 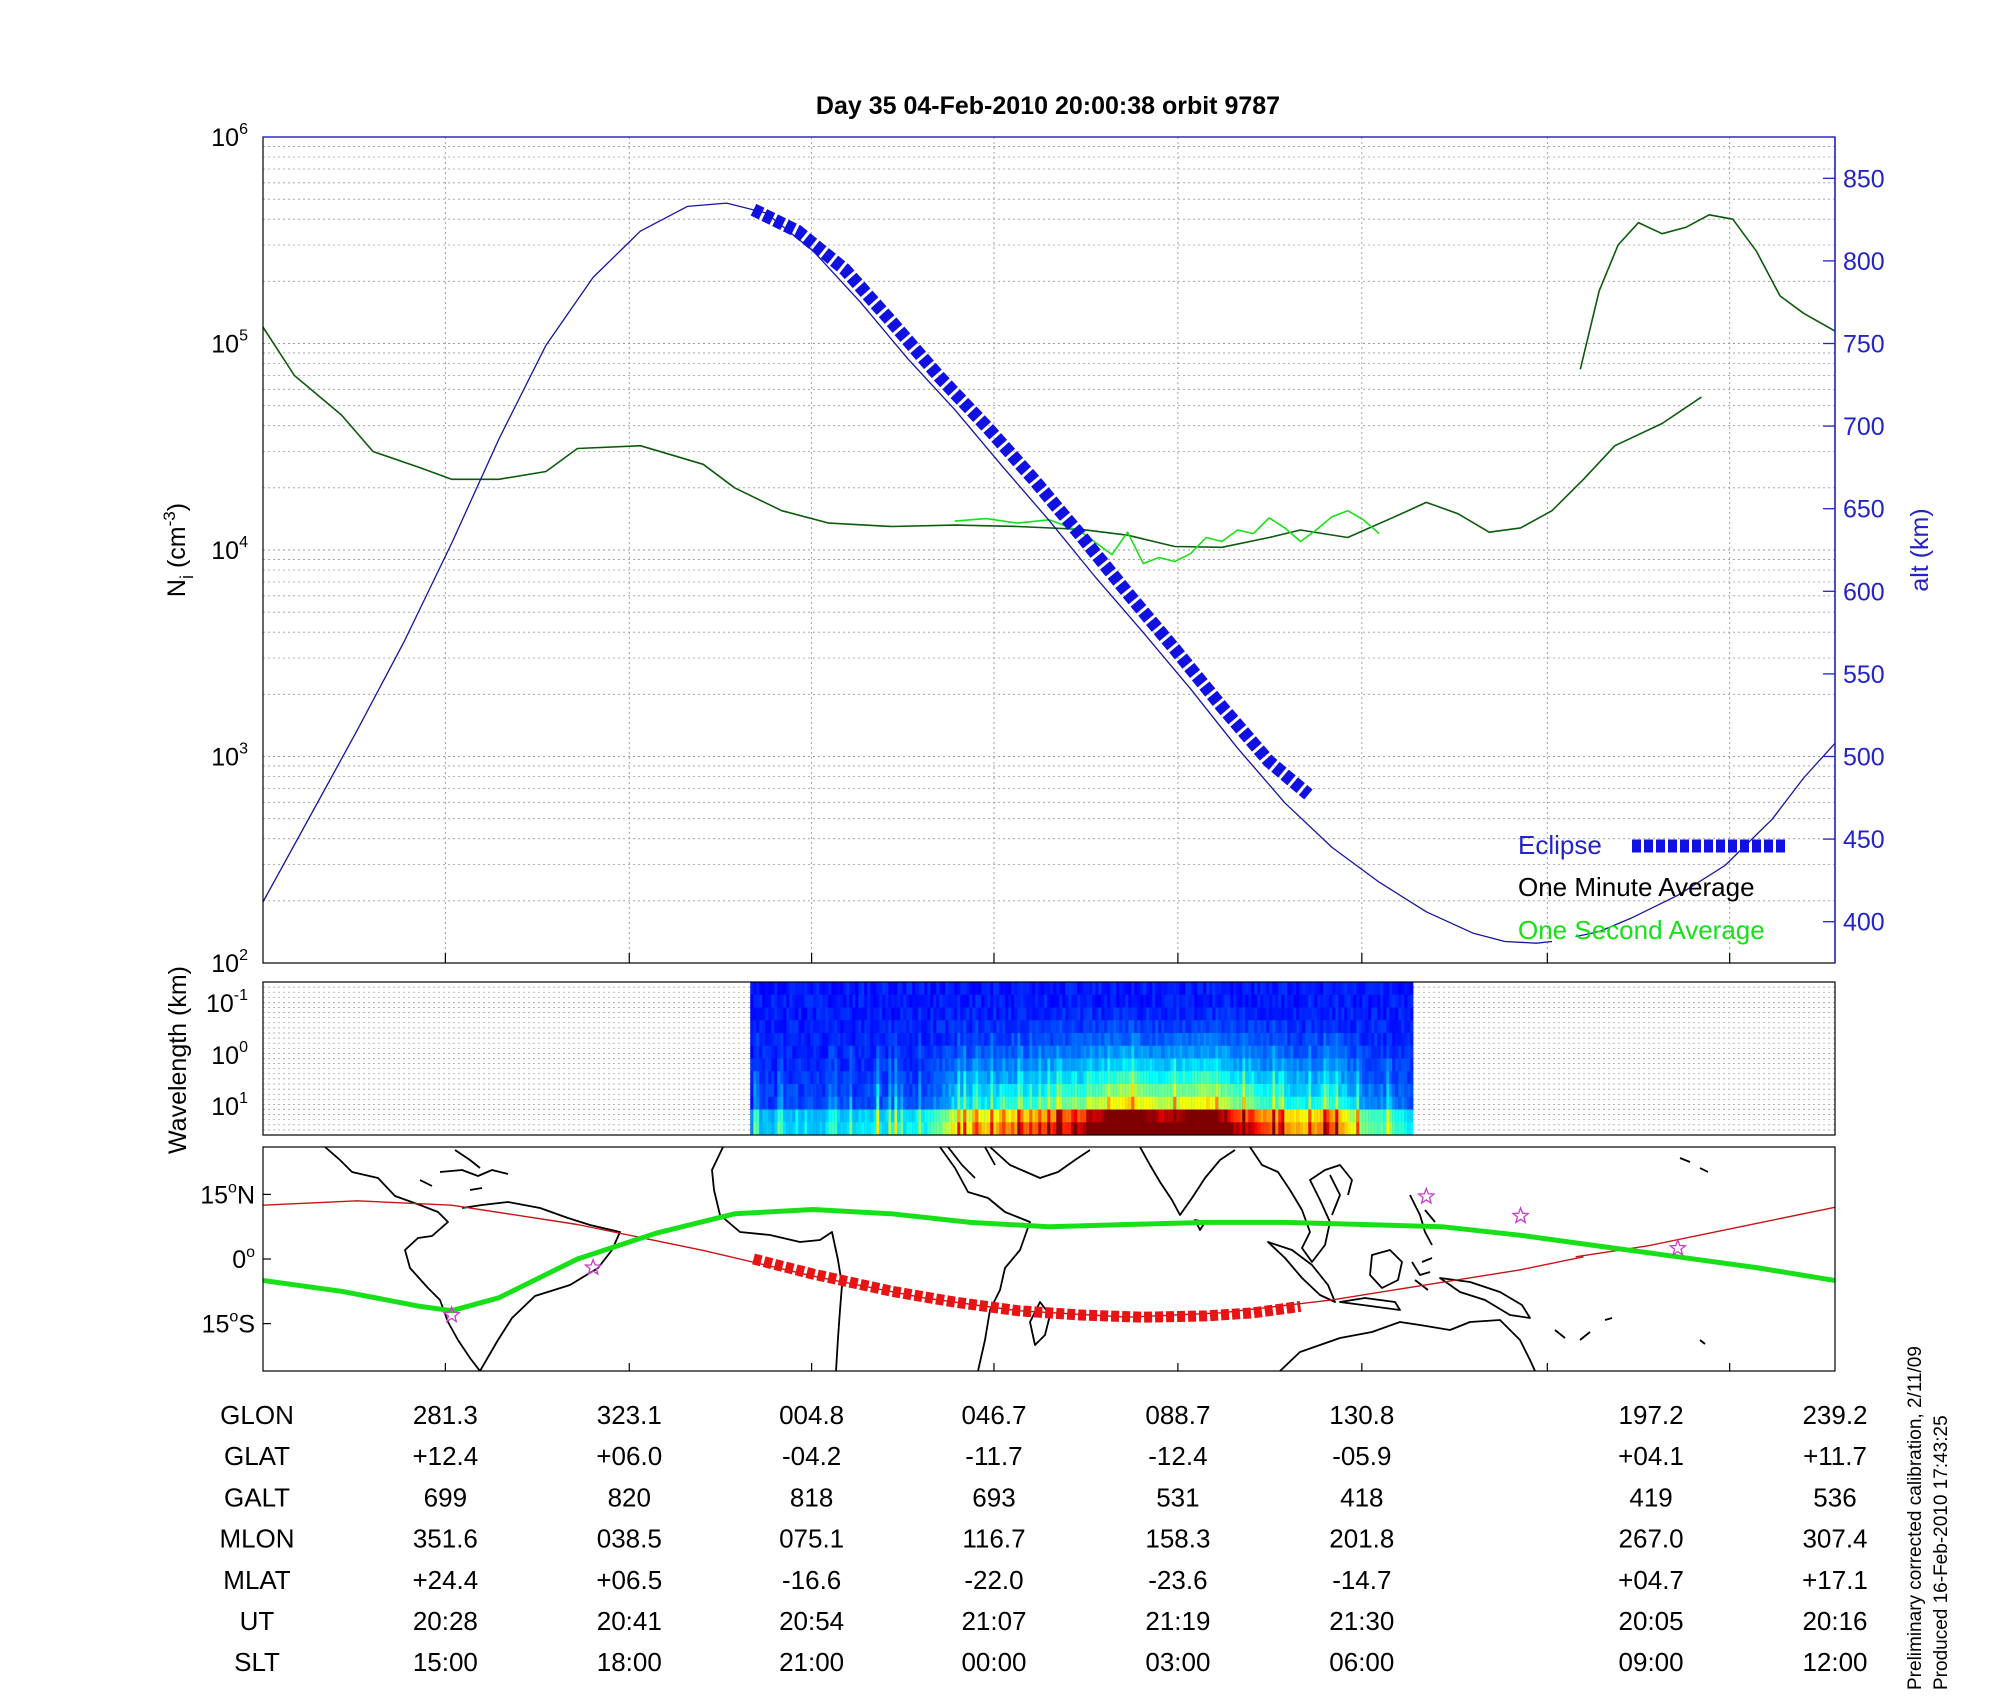 What do you see at coordinates (1087, 1367) in the screenshot?
I see `map-x-ticks` at bounding box center [1087, 1367].